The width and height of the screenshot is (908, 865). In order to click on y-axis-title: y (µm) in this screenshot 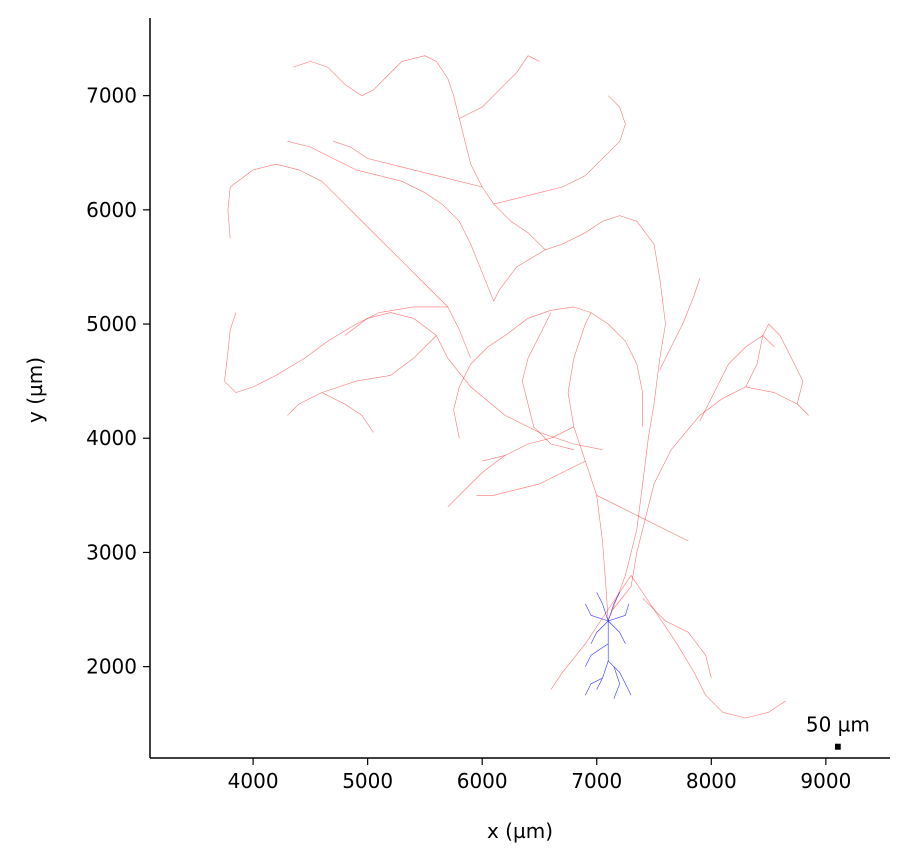, I will do `click(35, 390)`.